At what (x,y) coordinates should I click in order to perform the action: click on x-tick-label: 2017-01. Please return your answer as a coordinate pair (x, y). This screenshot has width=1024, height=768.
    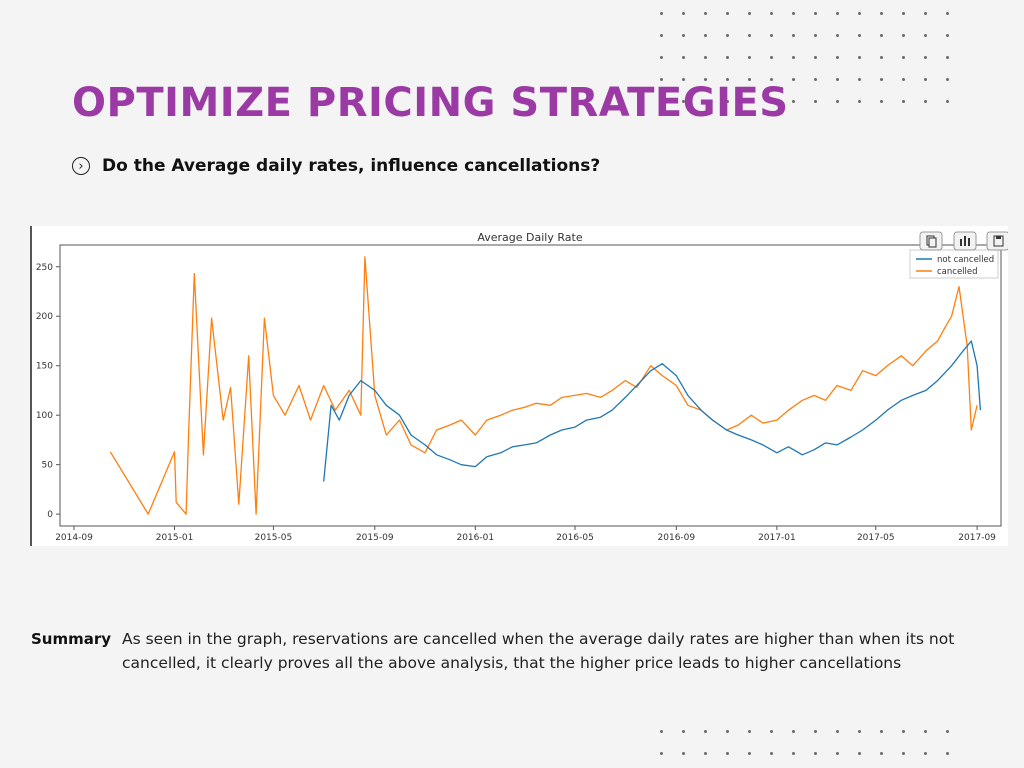
    Looking at the image, I should click on (777, 538).